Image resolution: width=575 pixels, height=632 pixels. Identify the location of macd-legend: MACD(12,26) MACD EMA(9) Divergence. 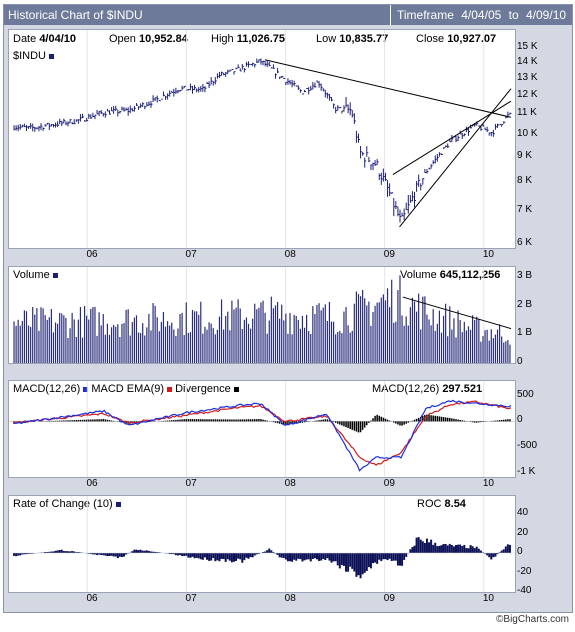
(126, 389).